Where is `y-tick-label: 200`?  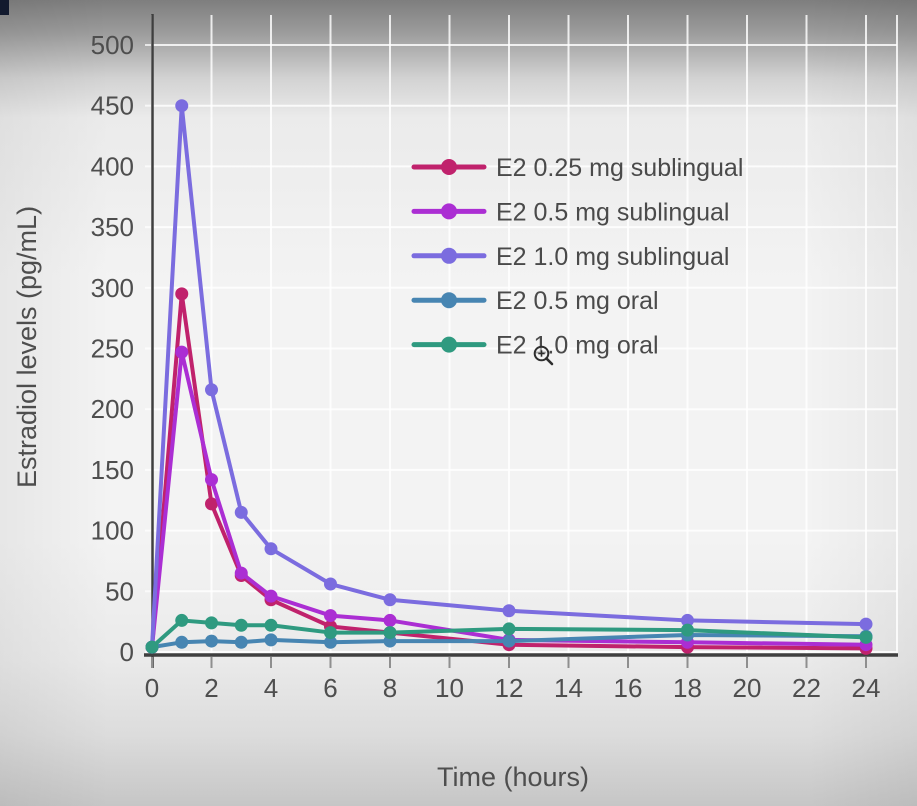
y-tick-label: 200 is located at coordinates (112, 409).